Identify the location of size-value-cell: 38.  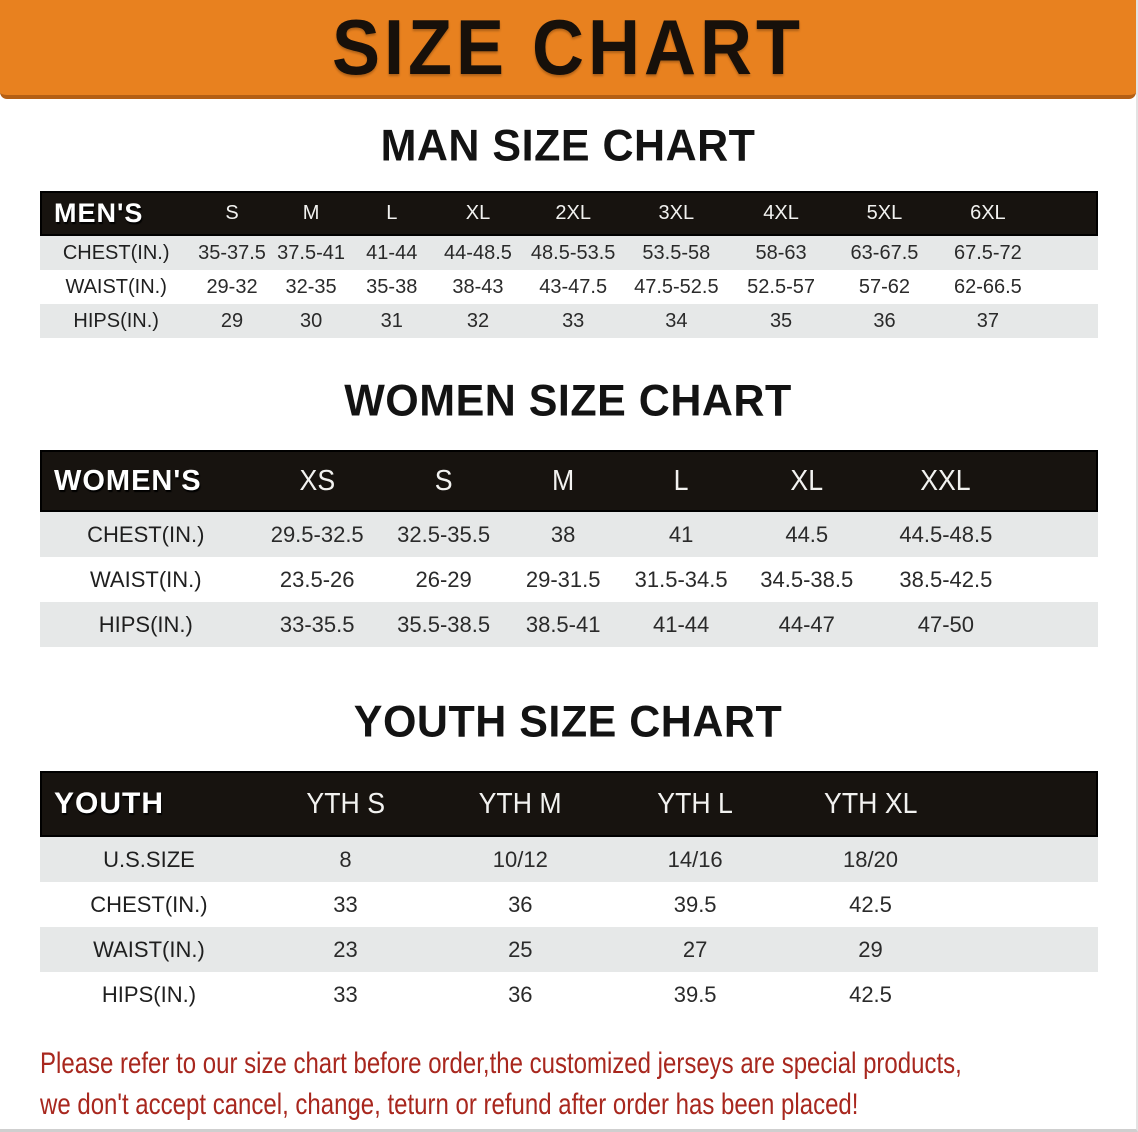
(563, 534).